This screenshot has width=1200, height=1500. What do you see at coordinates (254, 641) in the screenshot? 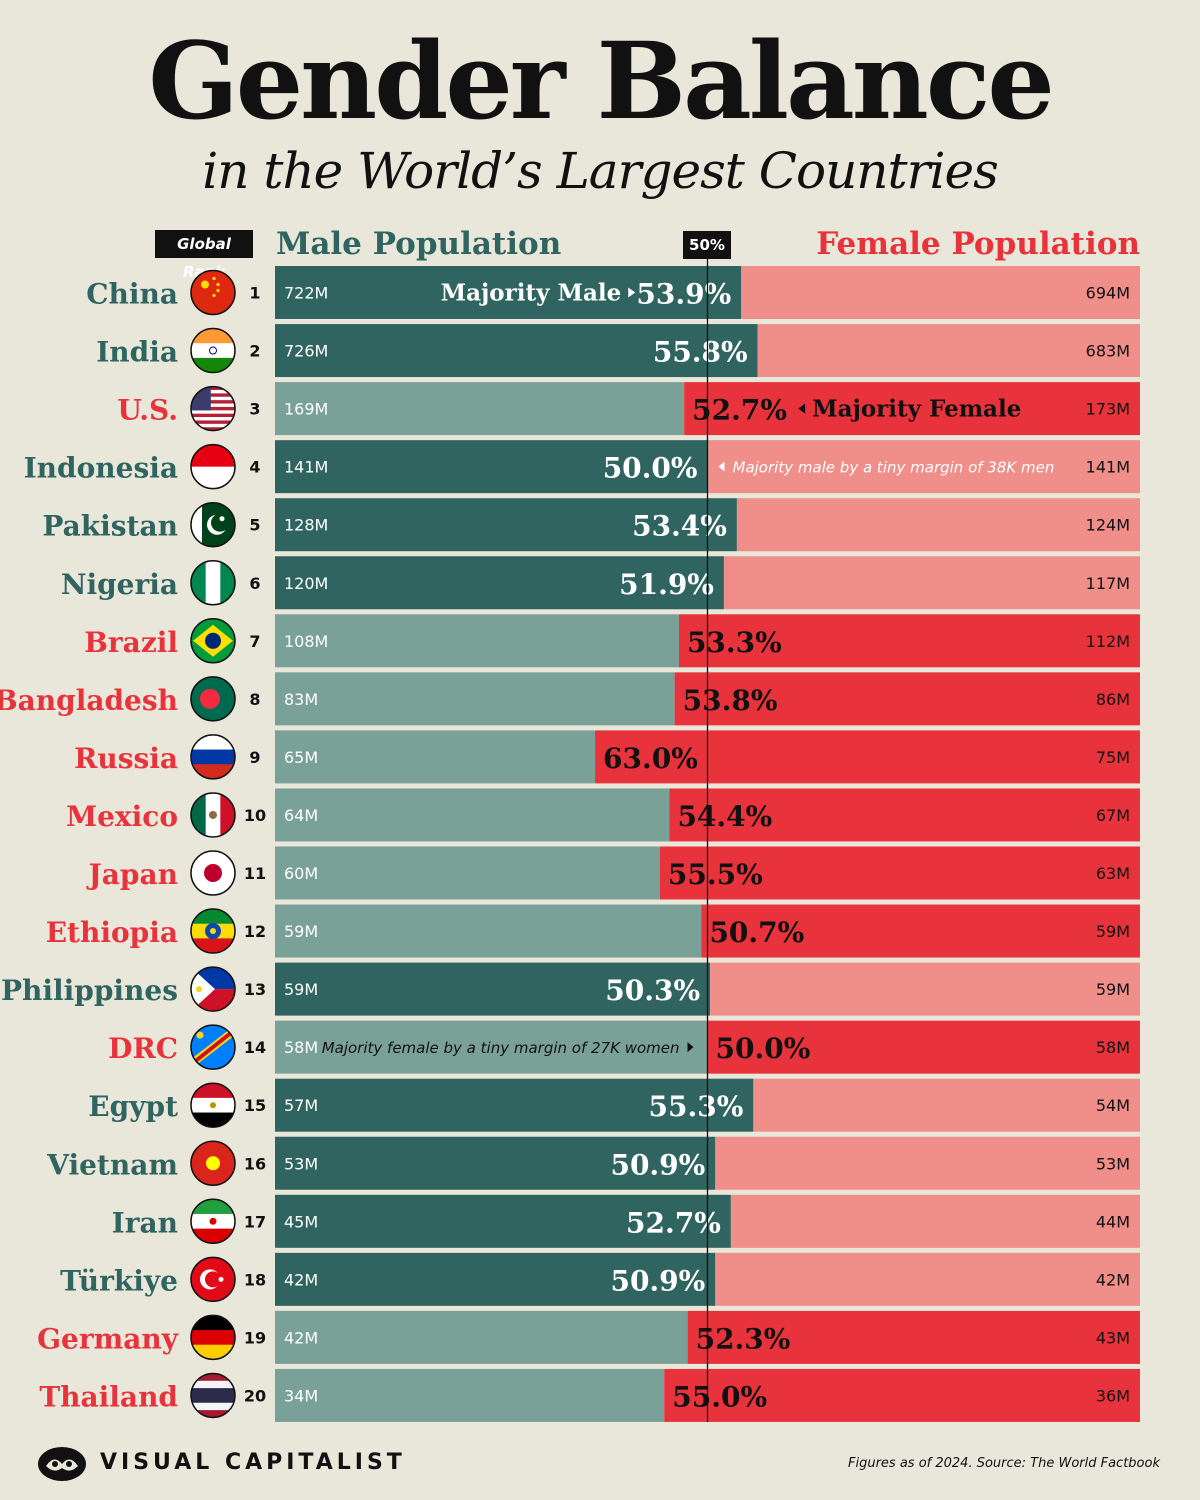
I see `global-rank: 7` at bounding box center [254, 641].